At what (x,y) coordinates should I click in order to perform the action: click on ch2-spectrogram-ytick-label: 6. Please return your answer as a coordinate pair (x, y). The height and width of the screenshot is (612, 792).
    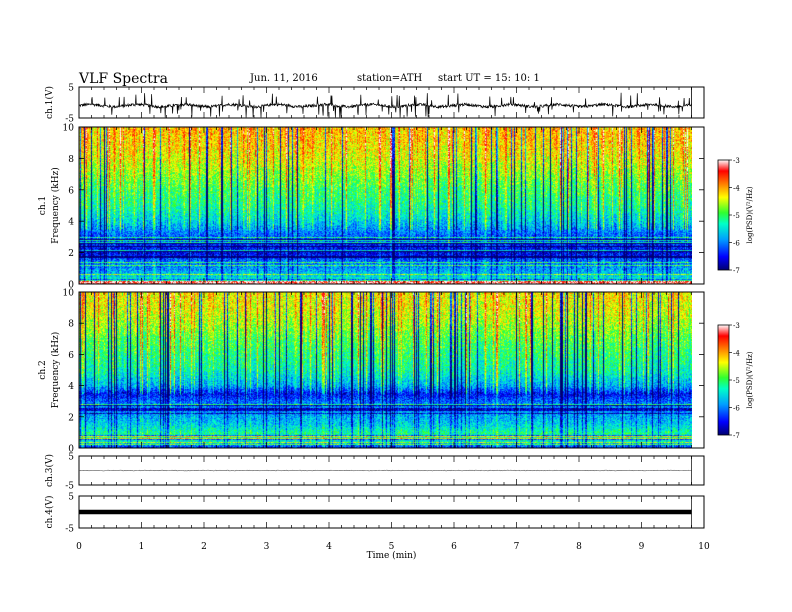
    Looking at the image, I should click on (71, 356).